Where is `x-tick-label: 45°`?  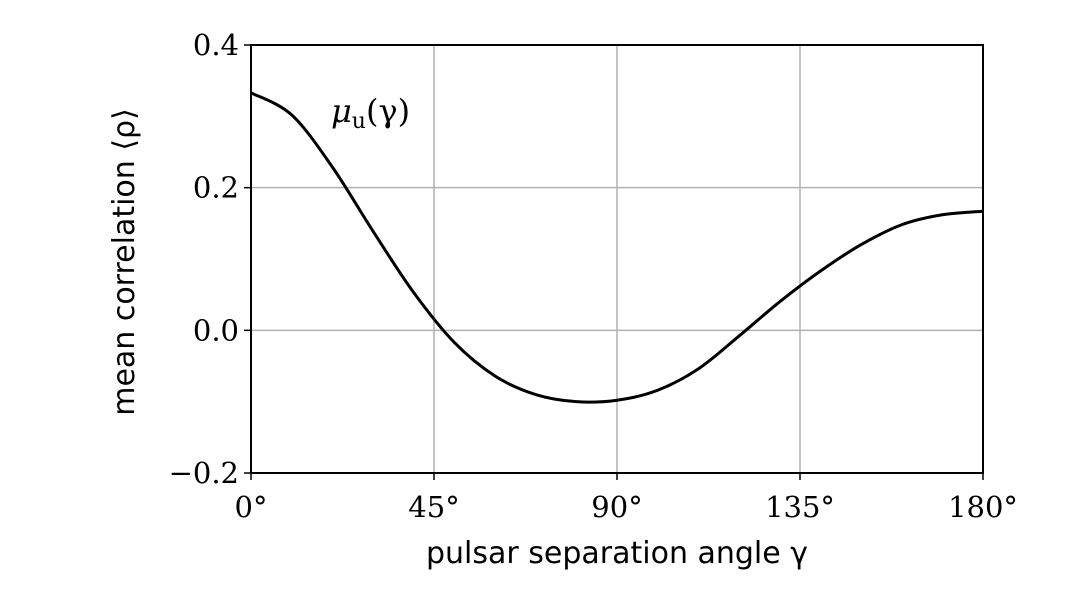
x-tick-label: 45° is located at coordinates (433, 507).